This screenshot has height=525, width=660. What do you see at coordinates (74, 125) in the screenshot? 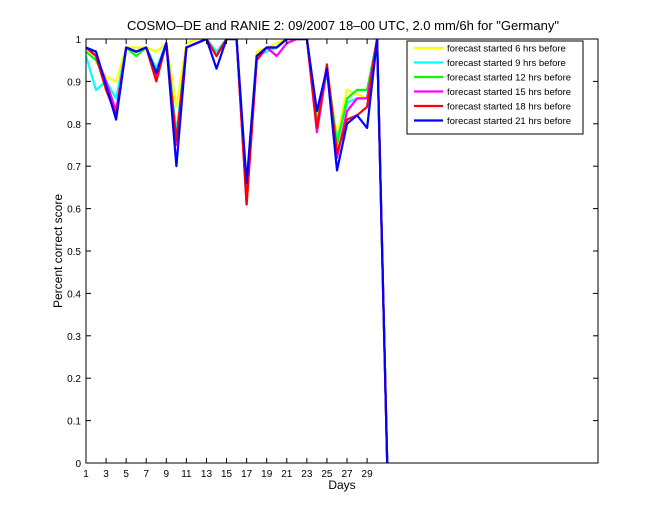
I see `y-tick-label: 0.8` at bounding box center [74, 125].